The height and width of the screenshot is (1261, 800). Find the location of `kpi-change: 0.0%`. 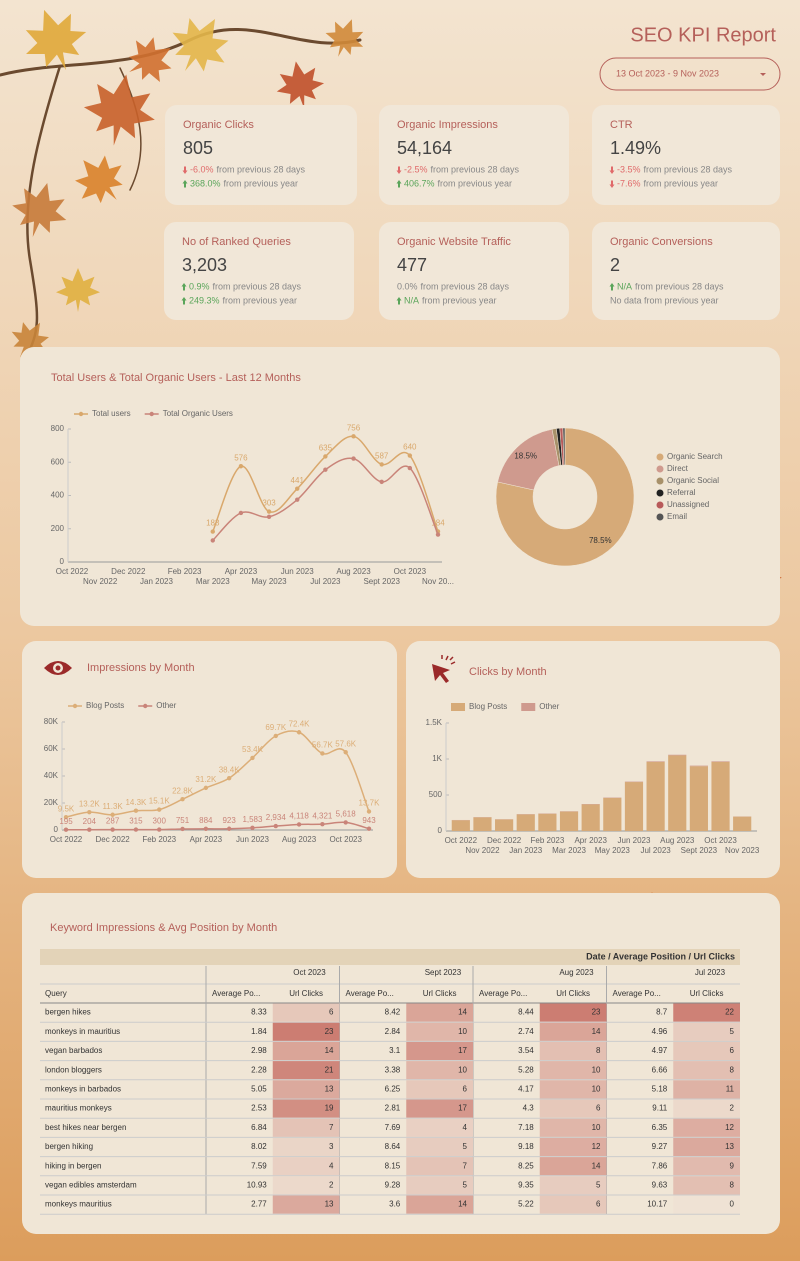

kpi-change: 0.0% is located at coordinates (407, 286).